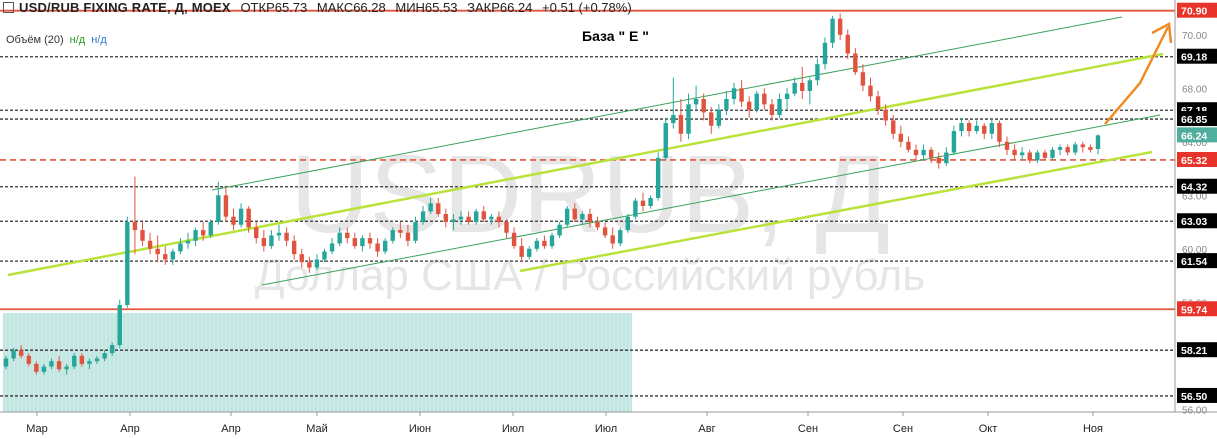 The width and height of the screenshot is (1217, 439). What do you see at coordinates (1194, 12) in the screenshot?
I see `price-tag-label: 70.90` at bounding box center [1194, 12].